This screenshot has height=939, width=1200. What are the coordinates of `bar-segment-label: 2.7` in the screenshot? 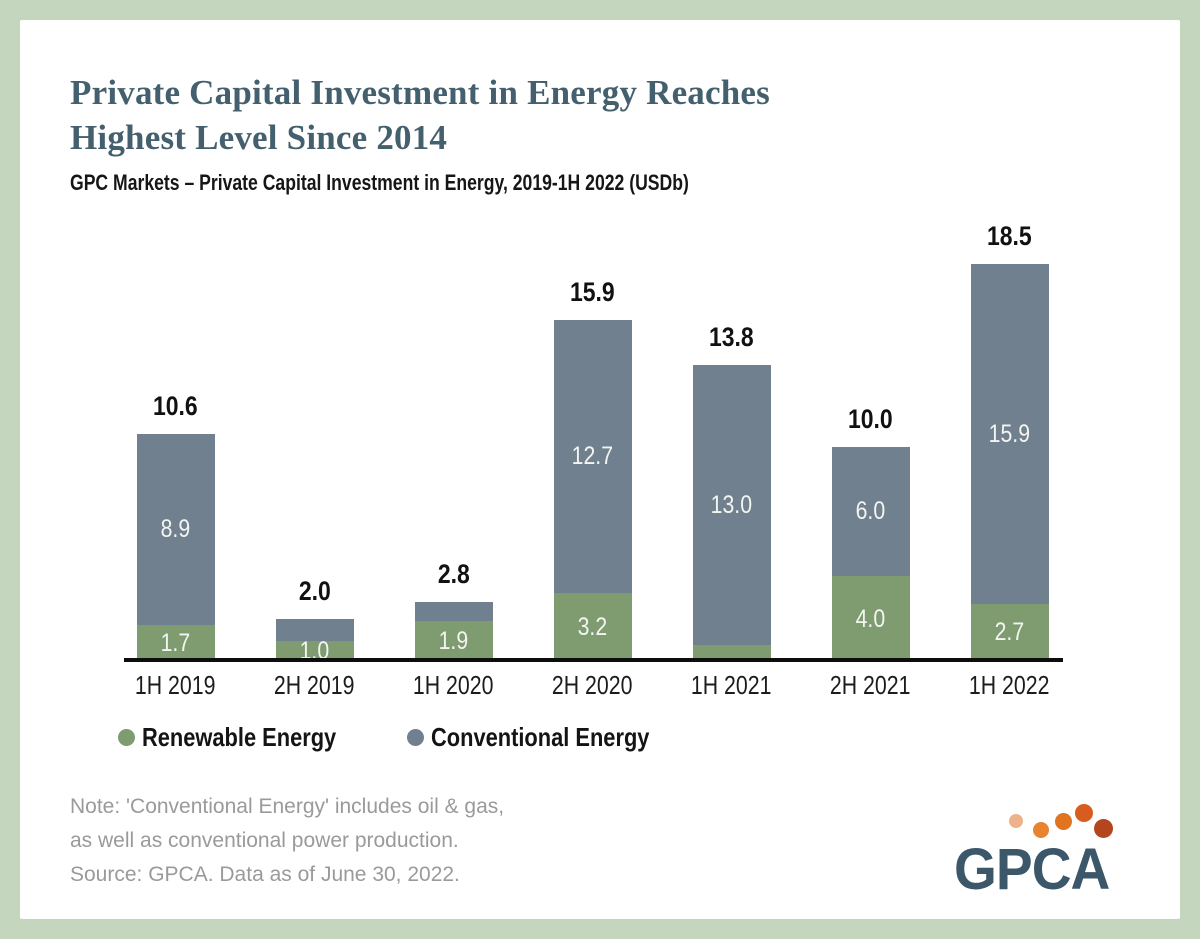 It's located at (1009, 632).